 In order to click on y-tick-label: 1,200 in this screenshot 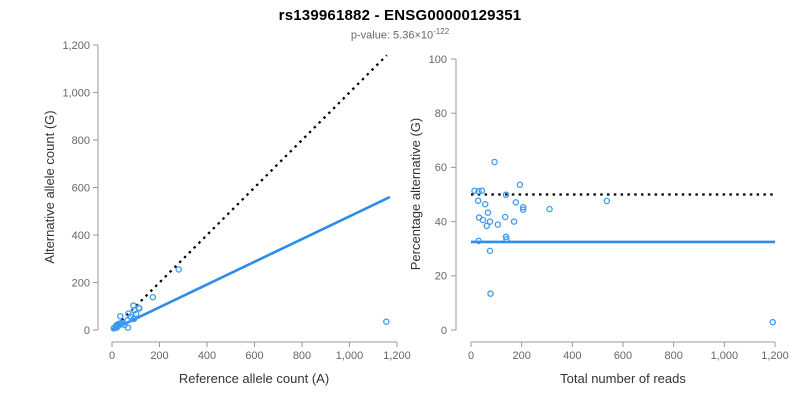, I will do `click(76, 46)`.